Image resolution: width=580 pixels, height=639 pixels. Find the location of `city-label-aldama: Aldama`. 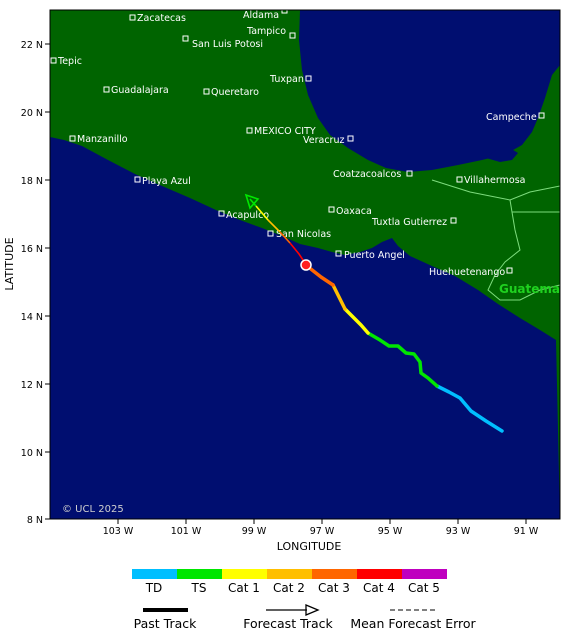

city-label-aldama: Aldama is located at coordinates (261, 15).